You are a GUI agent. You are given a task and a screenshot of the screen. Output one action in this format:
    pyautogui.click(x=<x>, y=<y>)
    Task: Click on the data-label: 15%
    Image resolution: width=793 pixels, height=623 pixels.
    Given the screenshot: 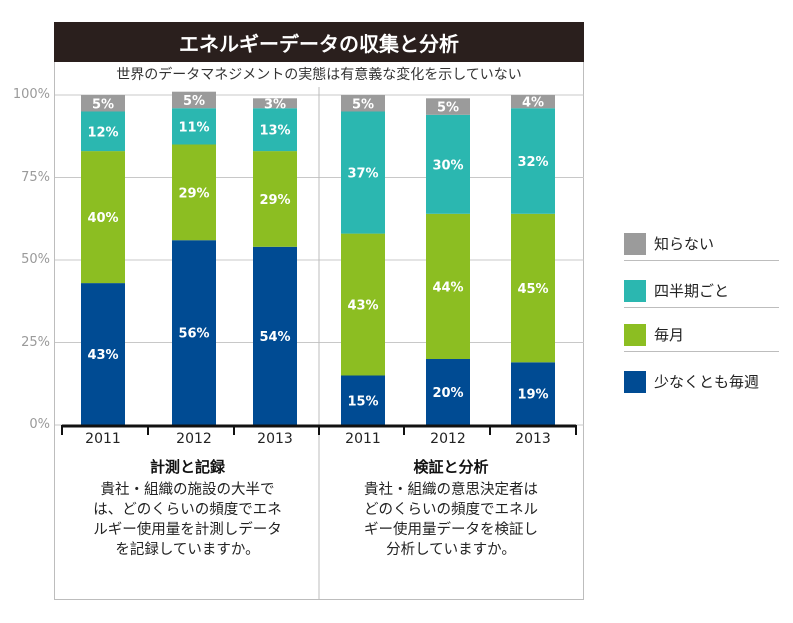 What is the action you would take?
    pyautogui.click(x=362, y=401)
    